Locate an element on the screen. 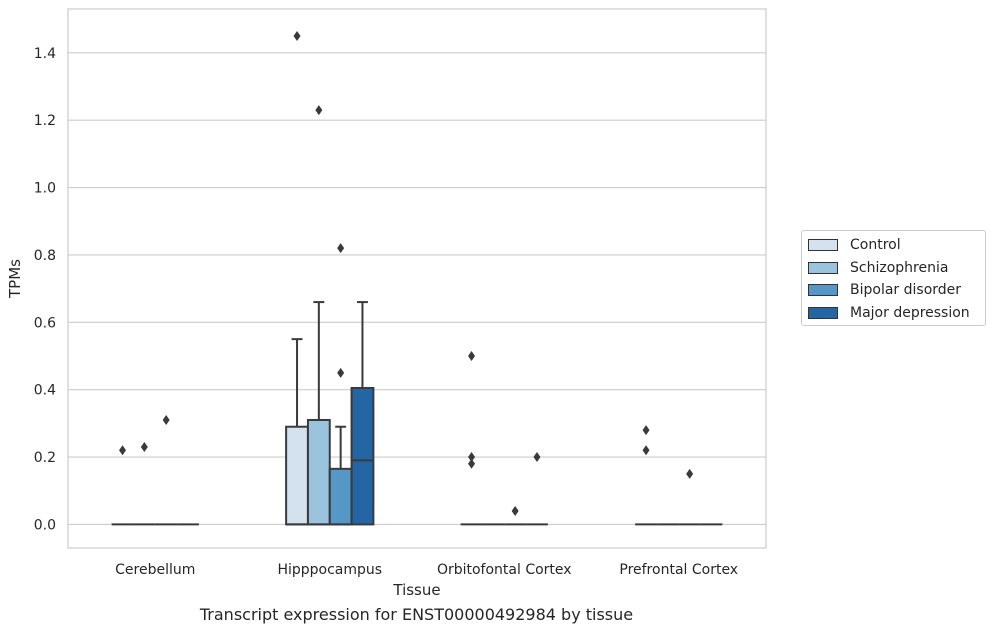 The image size is (997, 634). y-axis-title: TPMs is located at coordinates (15, 279).